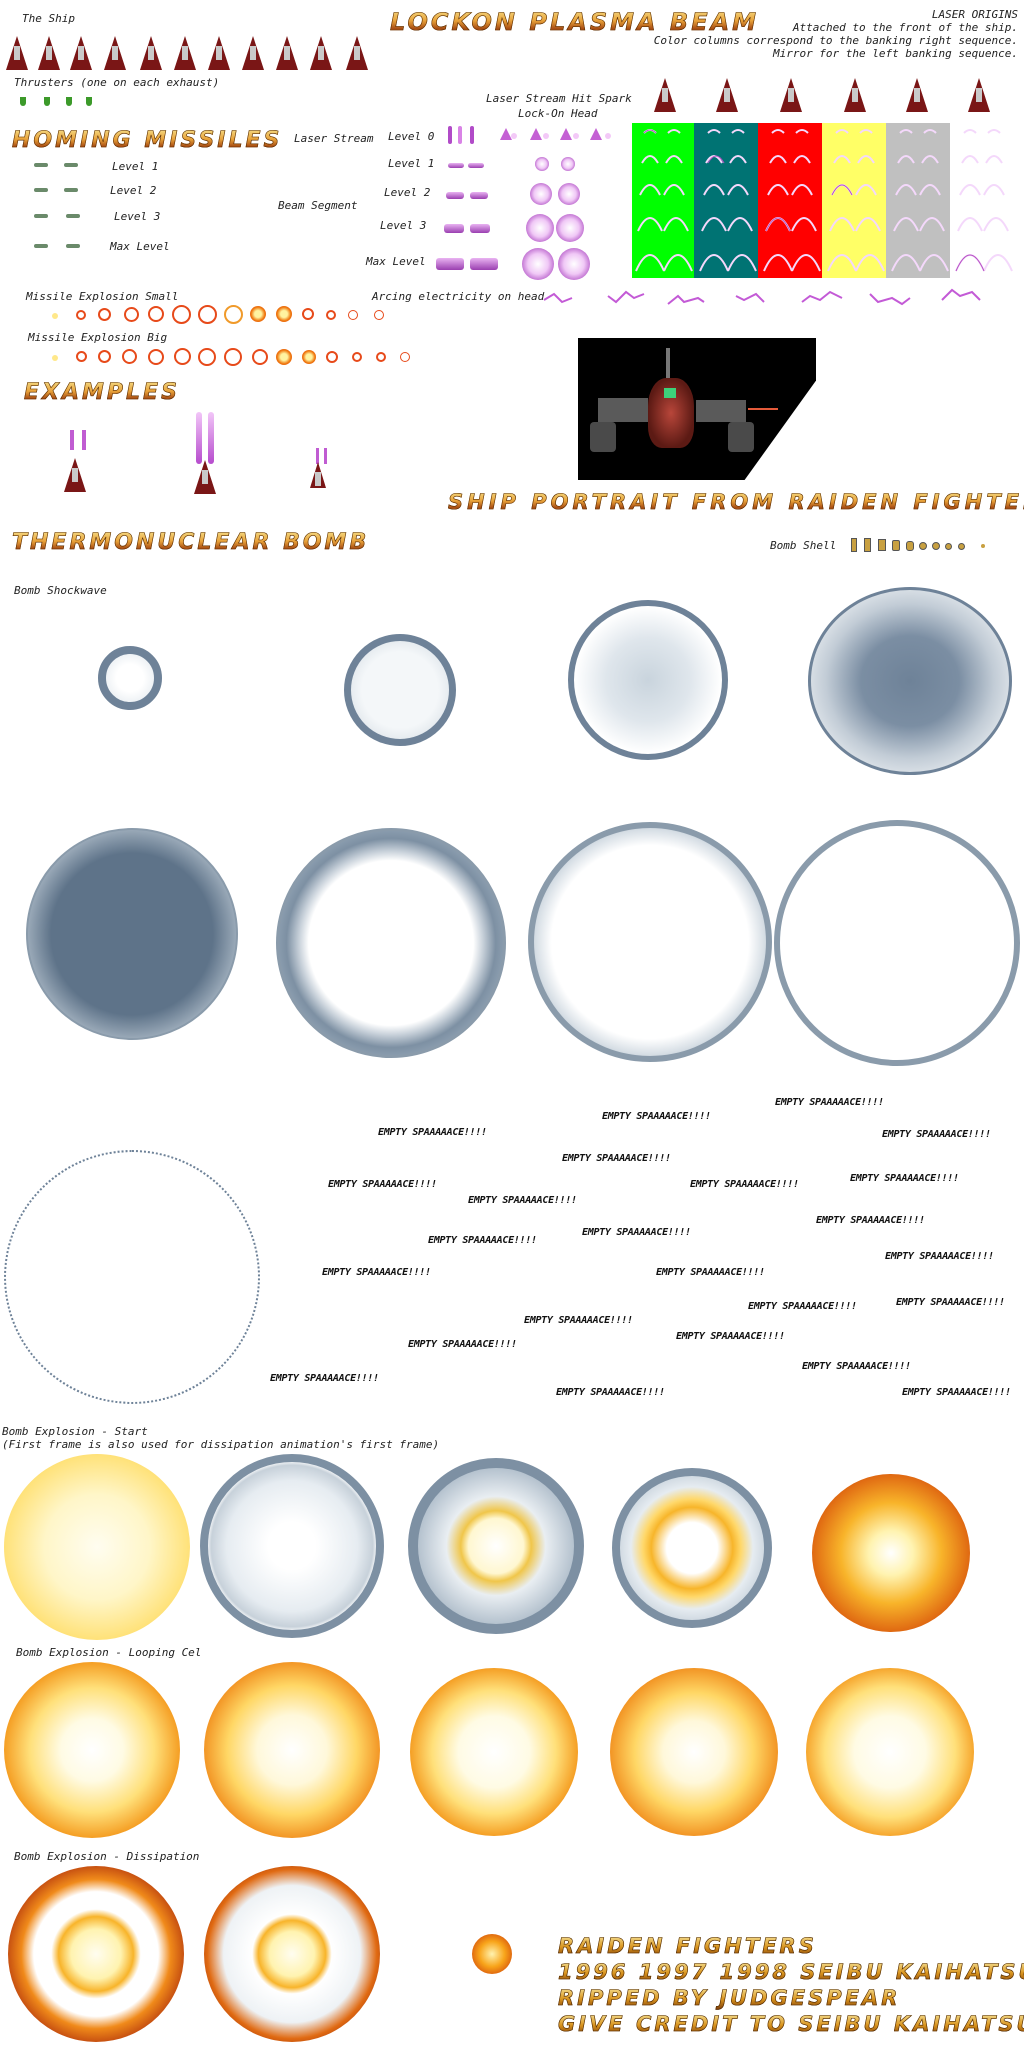 Image resolution: width=1024 pixels, height=2048 pixels. I want to click on examples-header: EXAMPLES, so click(102, 393).